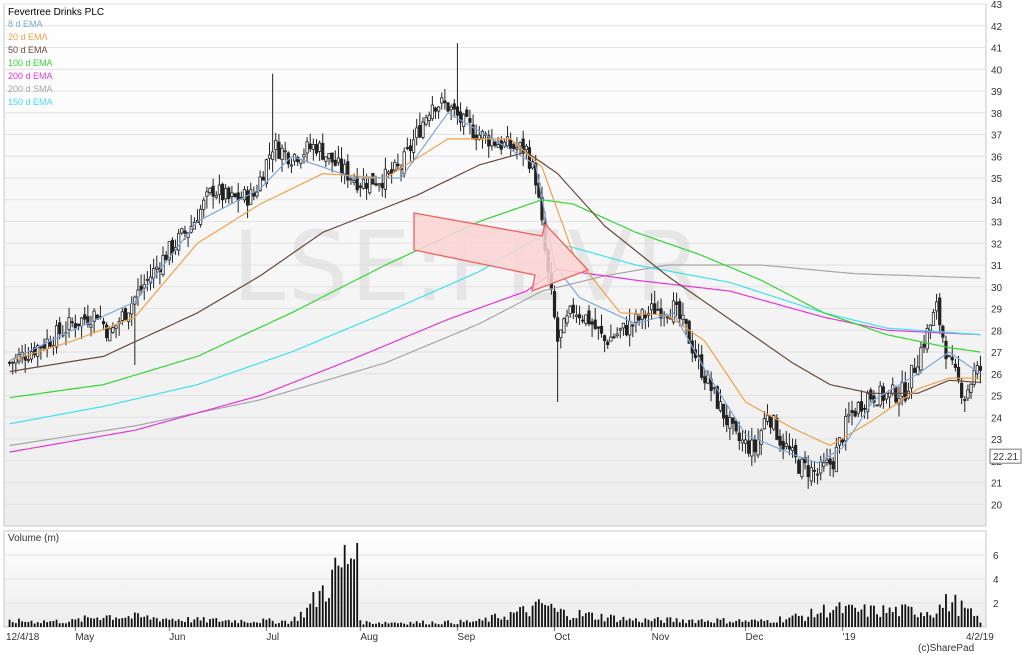 Image resolution: width=1024 pixels, height=655 pixels. What do you see at coordinates (997, 27) in the screenshot?
I see `y-tick-label: 42` at bounding box center [997, 27].